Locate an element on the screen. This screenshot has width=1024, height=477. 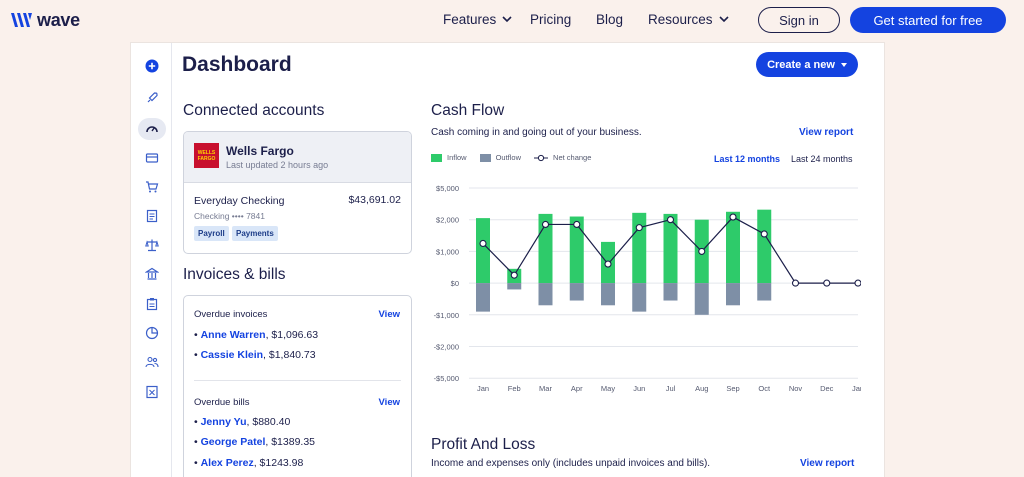
invoice-amount: , $1,096.63 is located at coordinates (292, 335).